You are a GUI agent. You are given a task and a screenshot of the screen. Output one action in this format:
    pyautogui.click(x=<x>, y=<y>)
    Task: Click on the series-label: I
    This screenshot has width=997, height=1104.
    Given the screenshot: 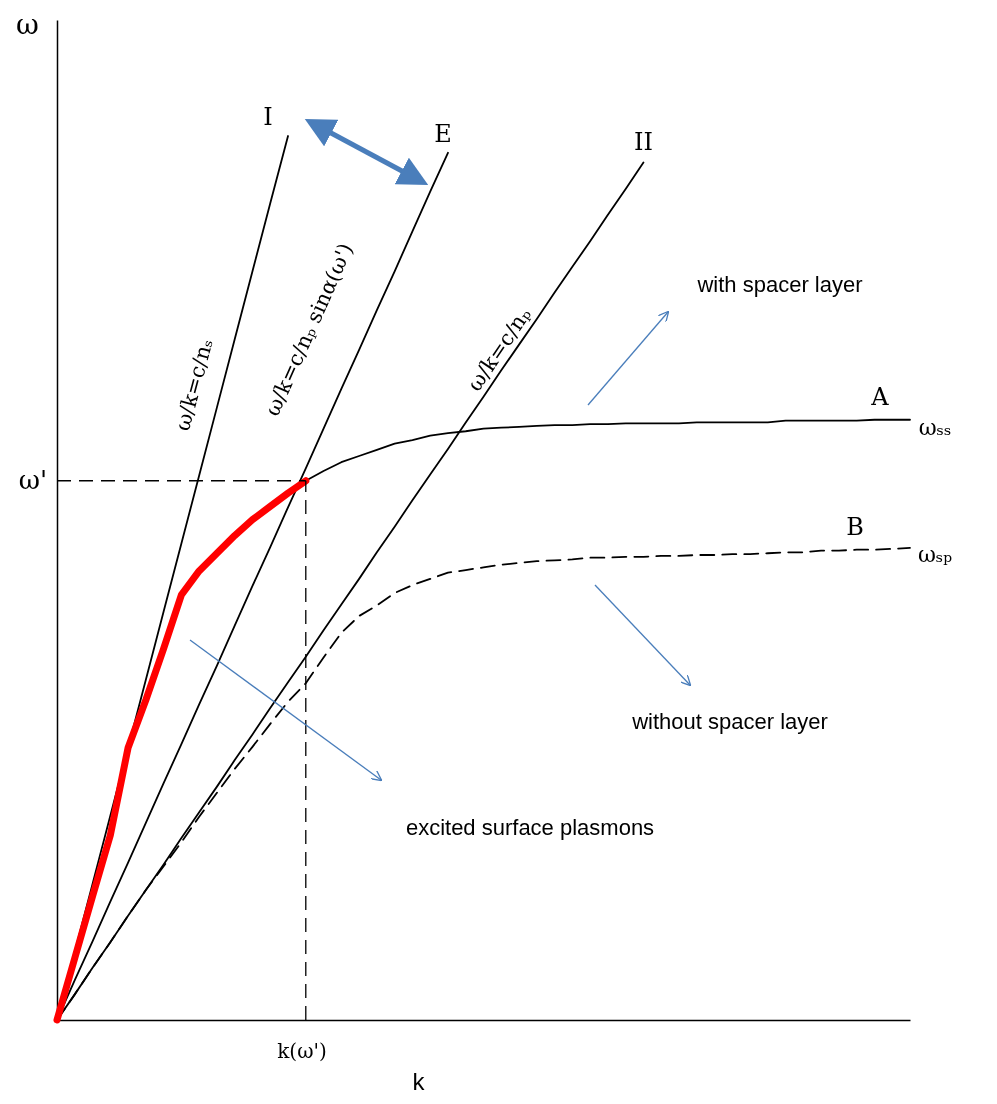 What is the action you would take?
    pyautogui.click(x=268, y=117)
    